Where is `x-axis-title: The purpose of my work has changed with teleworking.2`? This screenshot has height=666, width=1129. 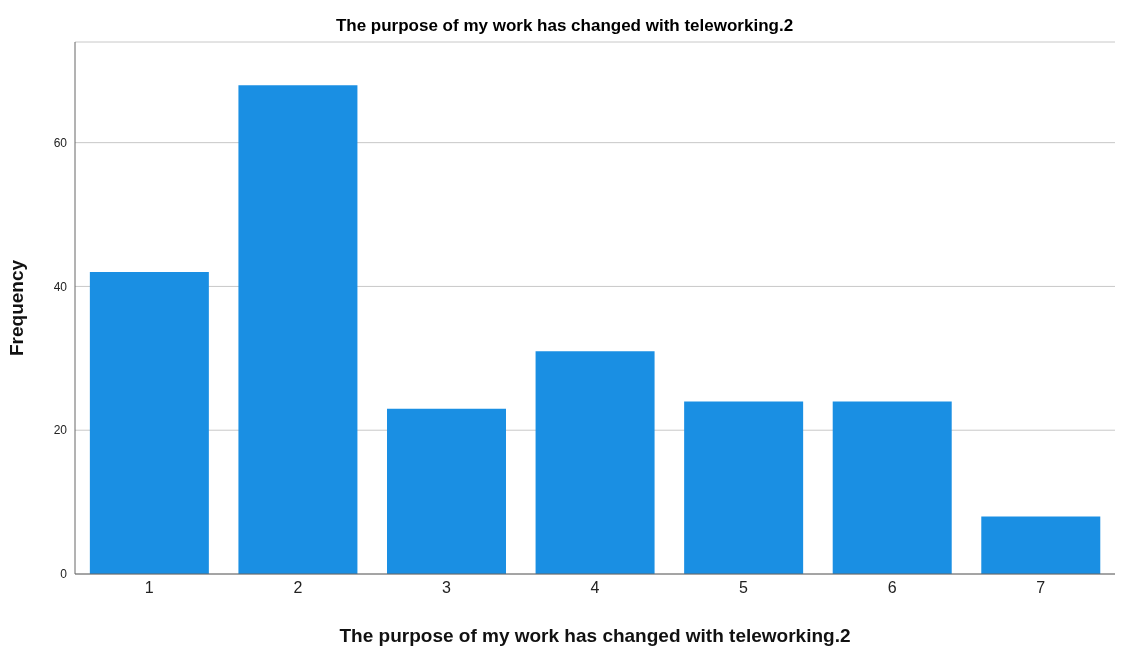 x-axis-title: The purpose of my work has changed with teleworking.2 is located at coordinates (595, 635).